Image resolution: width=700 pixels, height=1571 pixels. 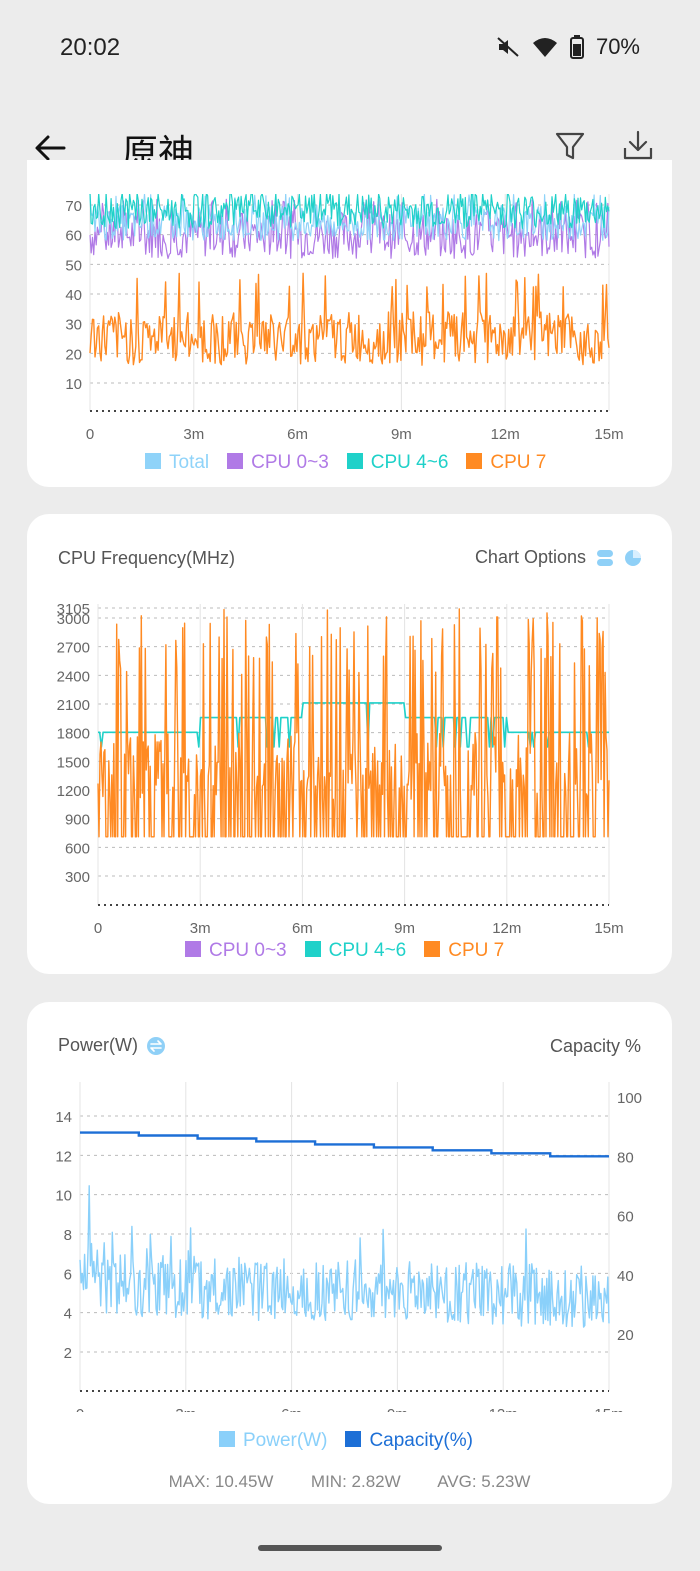 What do you see at coordinates (629, 1098) in the screenshot?
I see `y-right-tick-label: 100` at bounding box center [629, 1098].